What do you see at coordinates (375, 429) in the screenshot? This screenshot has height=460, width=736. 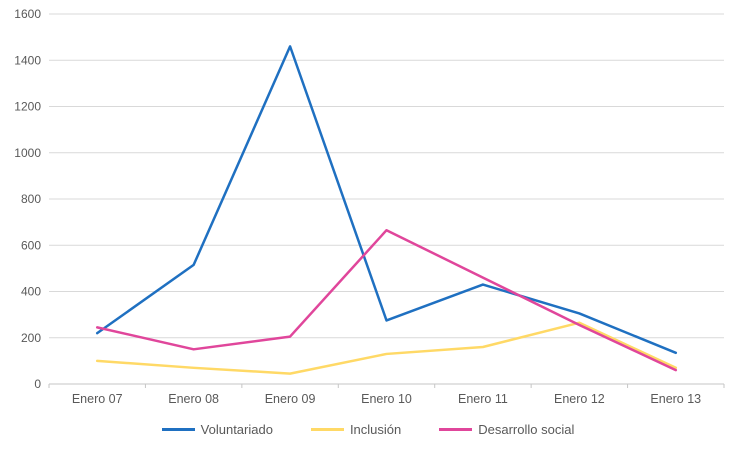 I see `legend-label: Inclusión` at bounding box center [375, 429].